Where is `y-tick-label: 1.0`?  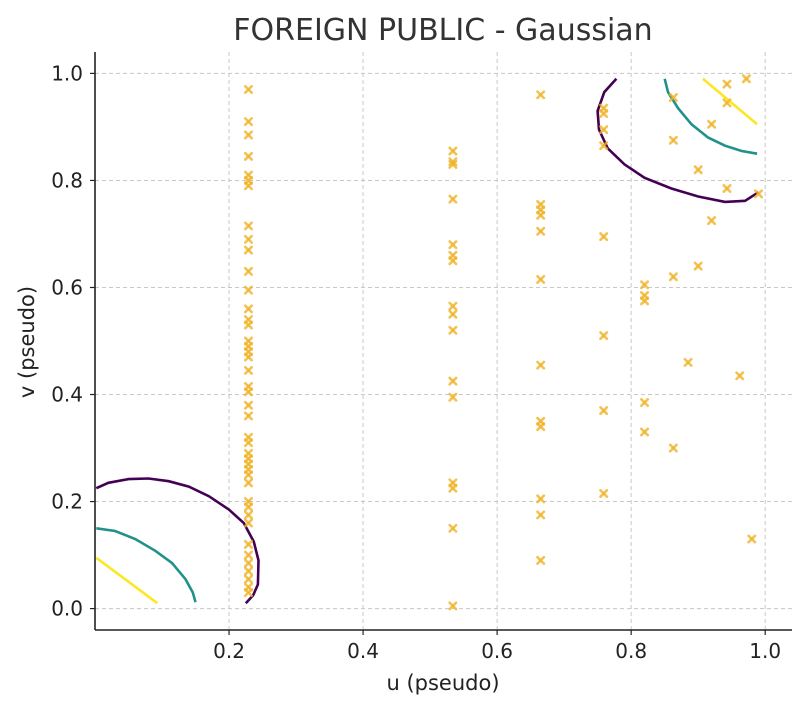 y-tick-label: 1.0 is located at coordinates (67, 73).